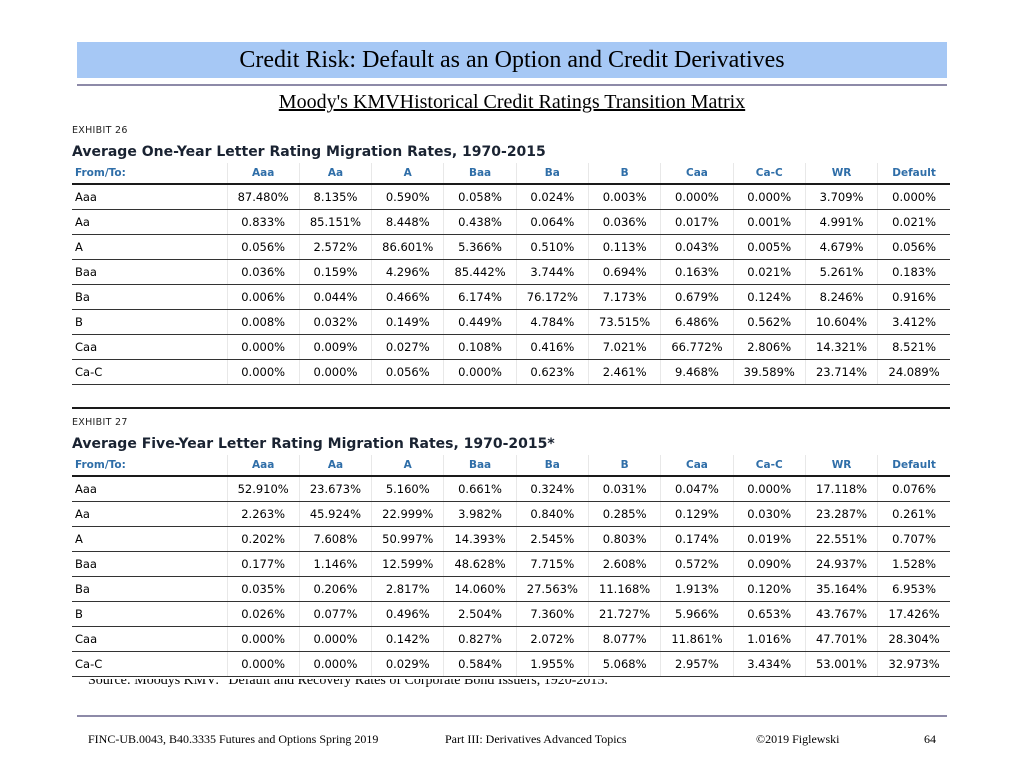 This screenshot has height=768, width=1024. What do you see at coordinates (913, 247) in the screenshot?
I see `table-cell: 0.056%` at bounding box center [913, 247].